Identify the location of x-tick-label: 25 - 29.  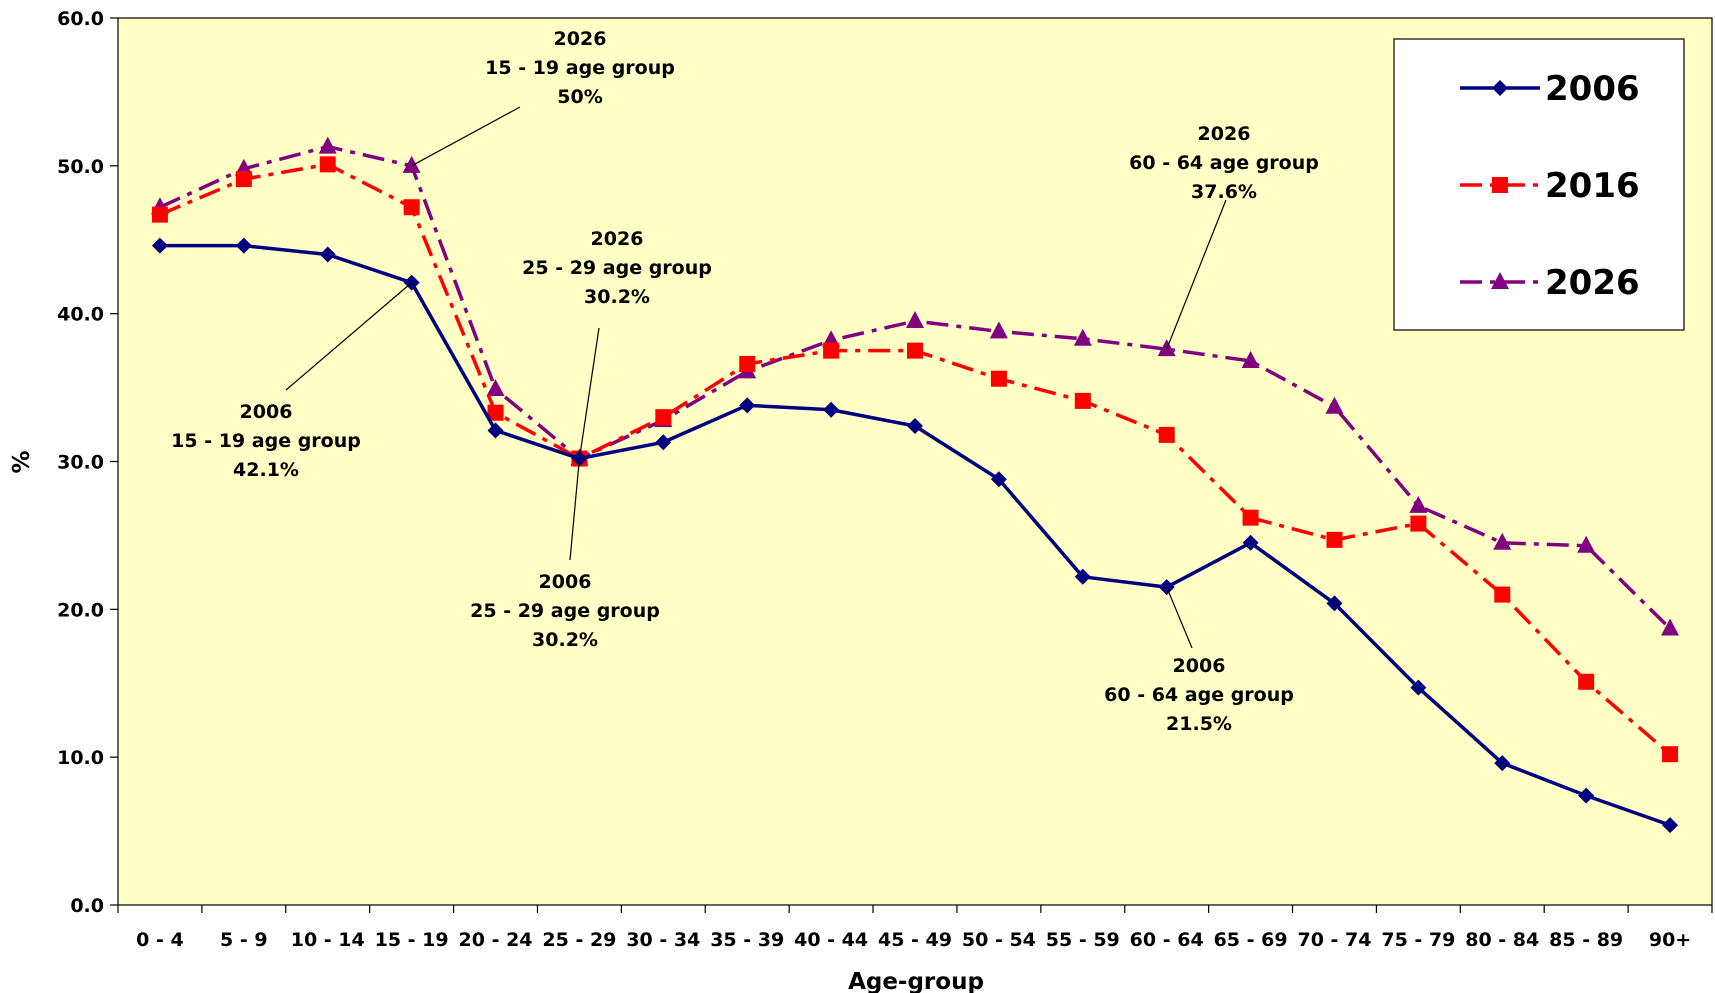
(579, 940).